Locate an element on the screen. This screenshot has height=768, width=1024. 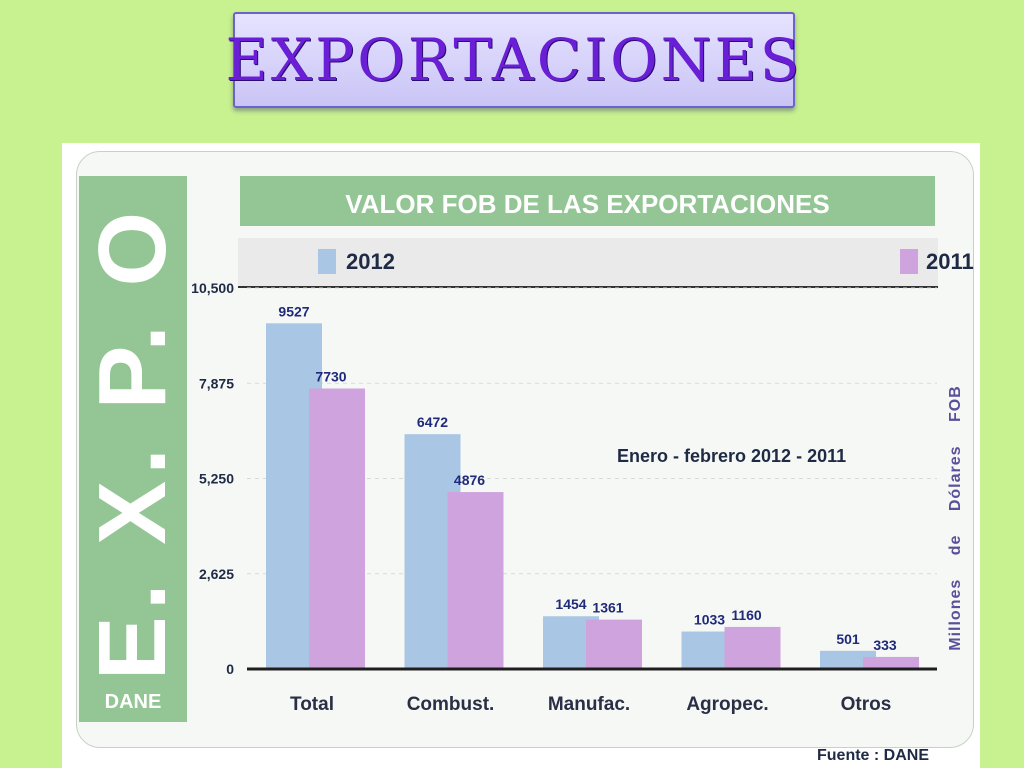
data-label-2011-Total: 7730 is located at coordinates (330, 377).